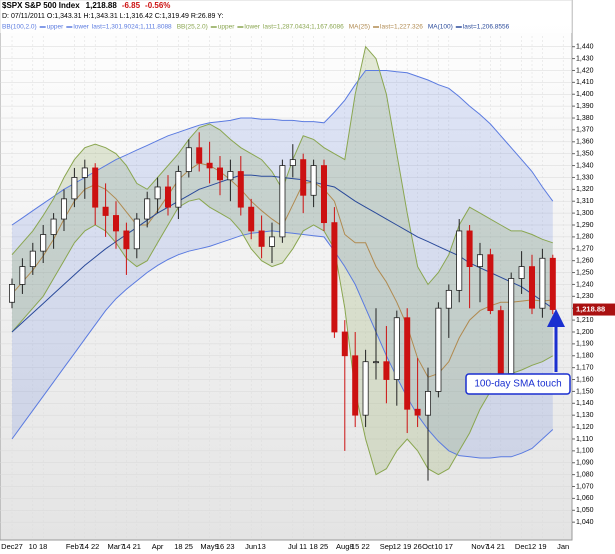  What do you see at coordinates (33, 546) in the screenshot?
I see `x-tick-label: 10` at bounding box center [33, 546].